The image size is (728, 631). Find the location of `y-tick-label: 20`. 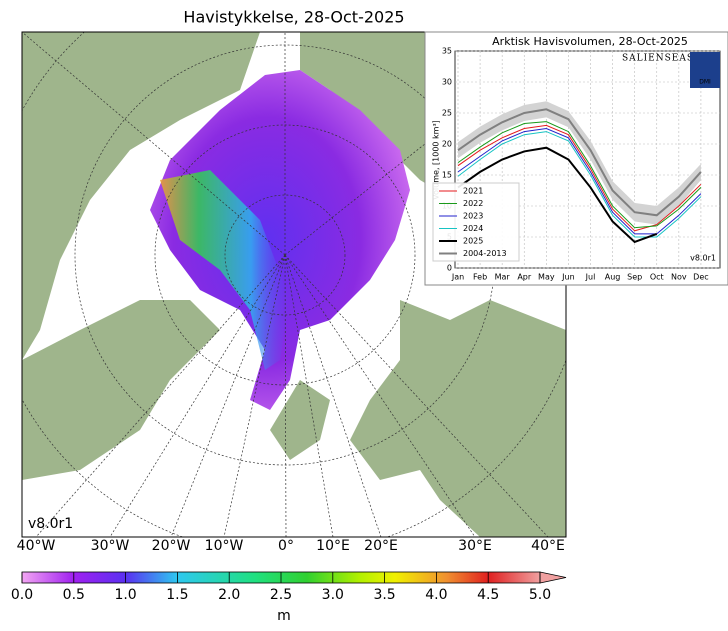

y-tick-label: 20 is located at coordinates (447, 144).